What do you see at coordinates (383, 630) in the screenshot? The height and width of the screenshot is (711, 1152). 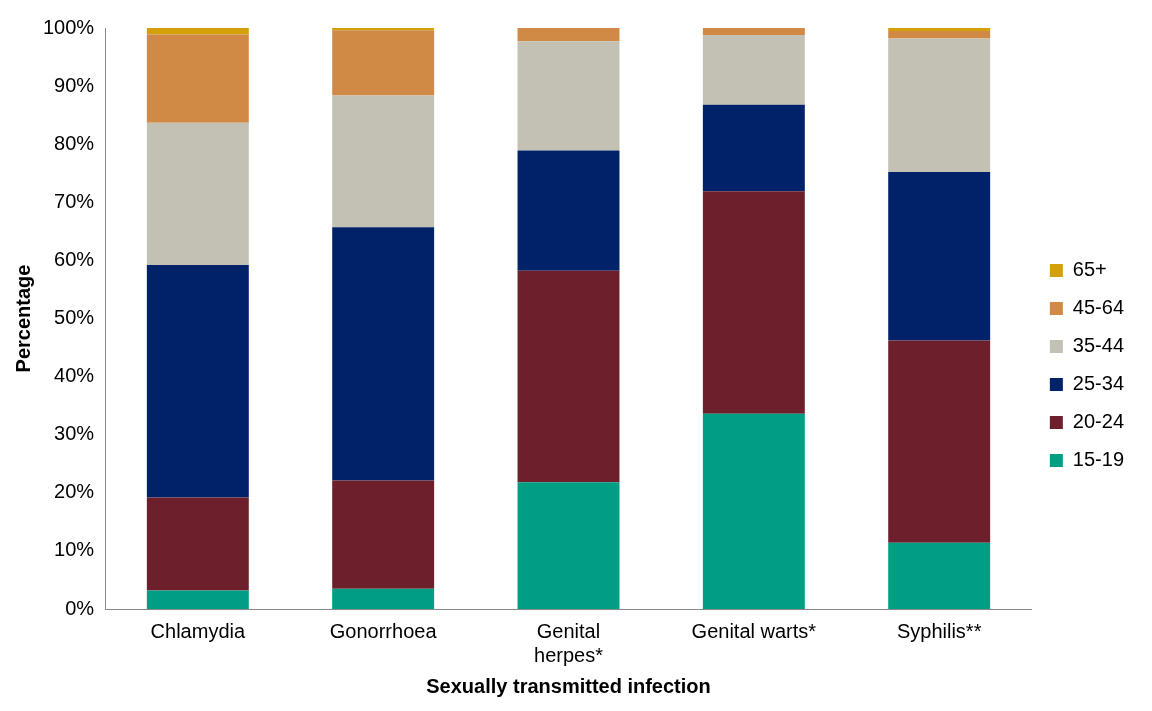 I see `x-tick-label: Gonorrhoea` at bounding box center [383, 630].